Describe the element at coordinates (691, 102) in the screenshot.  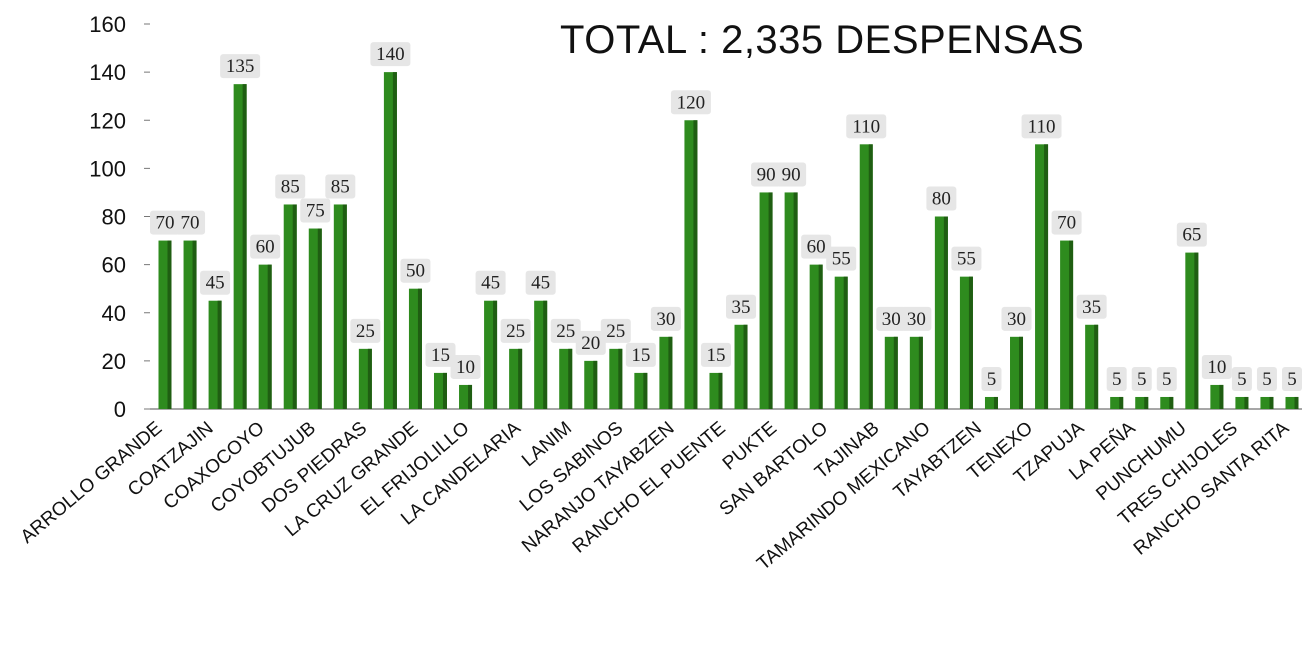
I see `data-label: 120` at that location.